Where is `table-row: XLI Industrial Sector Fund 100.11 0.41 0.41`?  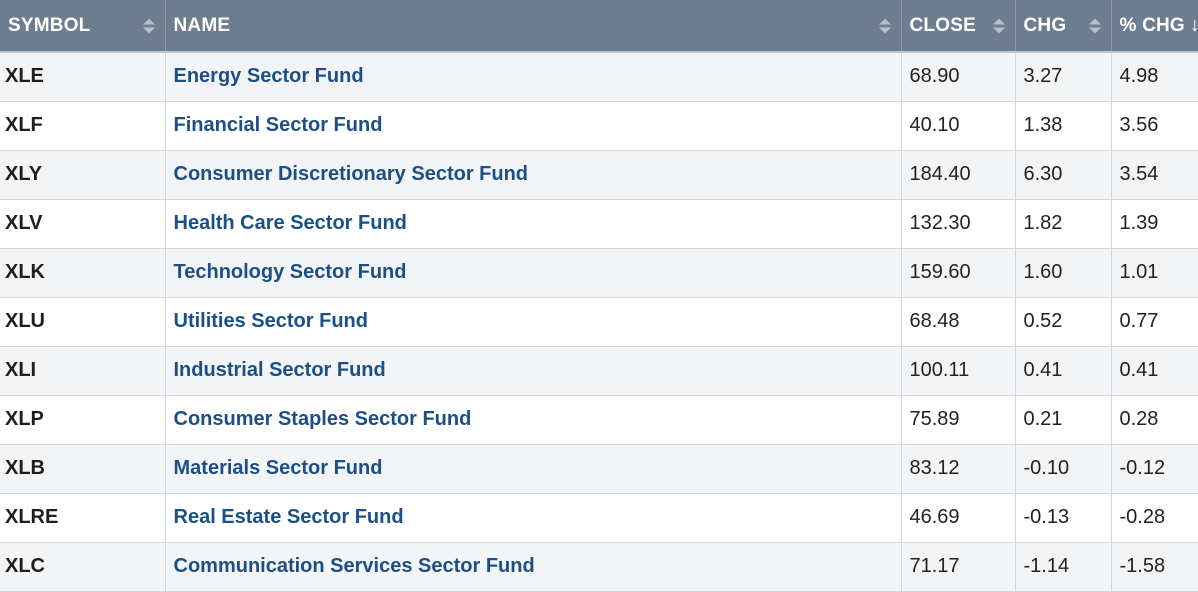 table-row: XLI Industrial Sector Fund 100.11 0.41 0.41 is located at coordinates (599, 371).